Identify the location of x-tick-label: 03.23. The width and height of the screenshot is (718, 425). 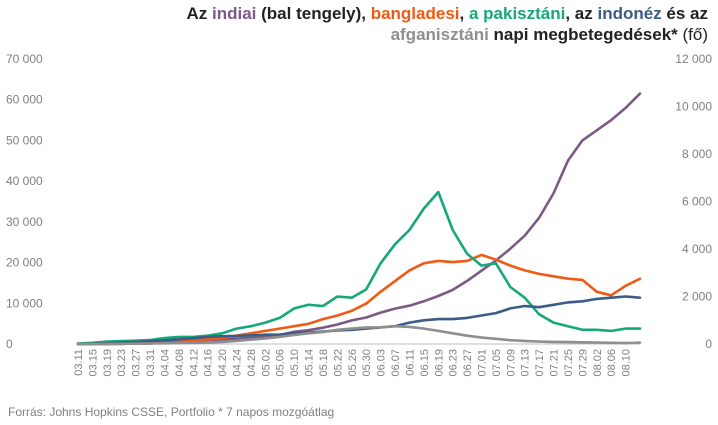
(122, 363).